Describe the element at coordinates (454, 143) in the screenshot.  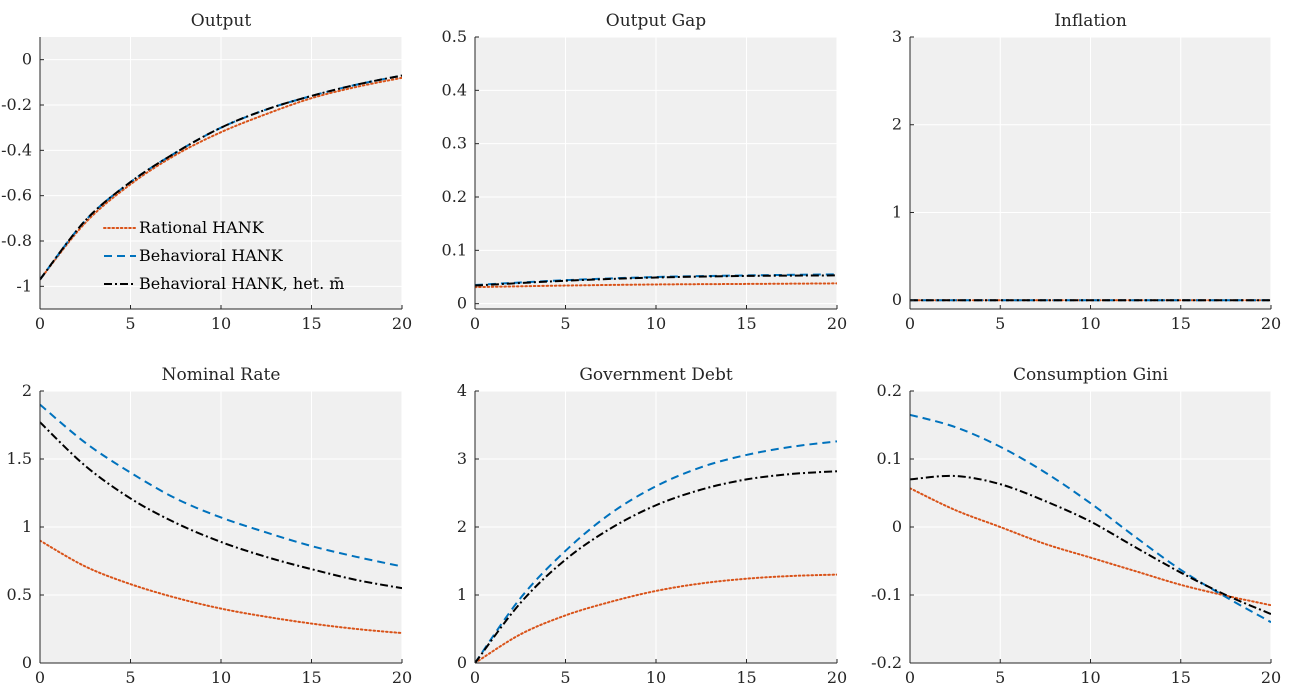
I see `y-tick-label: 0.3` at that location.